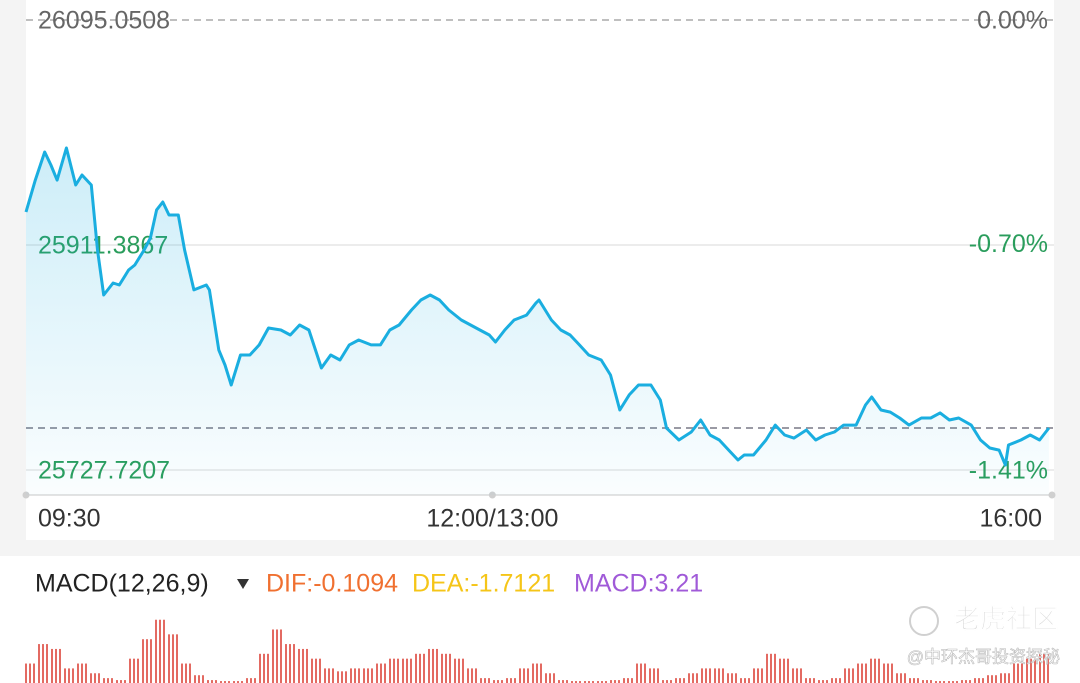 This screenshot has height=683, width=1080. Describe the element at coordinates (104, 21) in the screenshot. I see `y-tick-label: 26095.0508` at that location.